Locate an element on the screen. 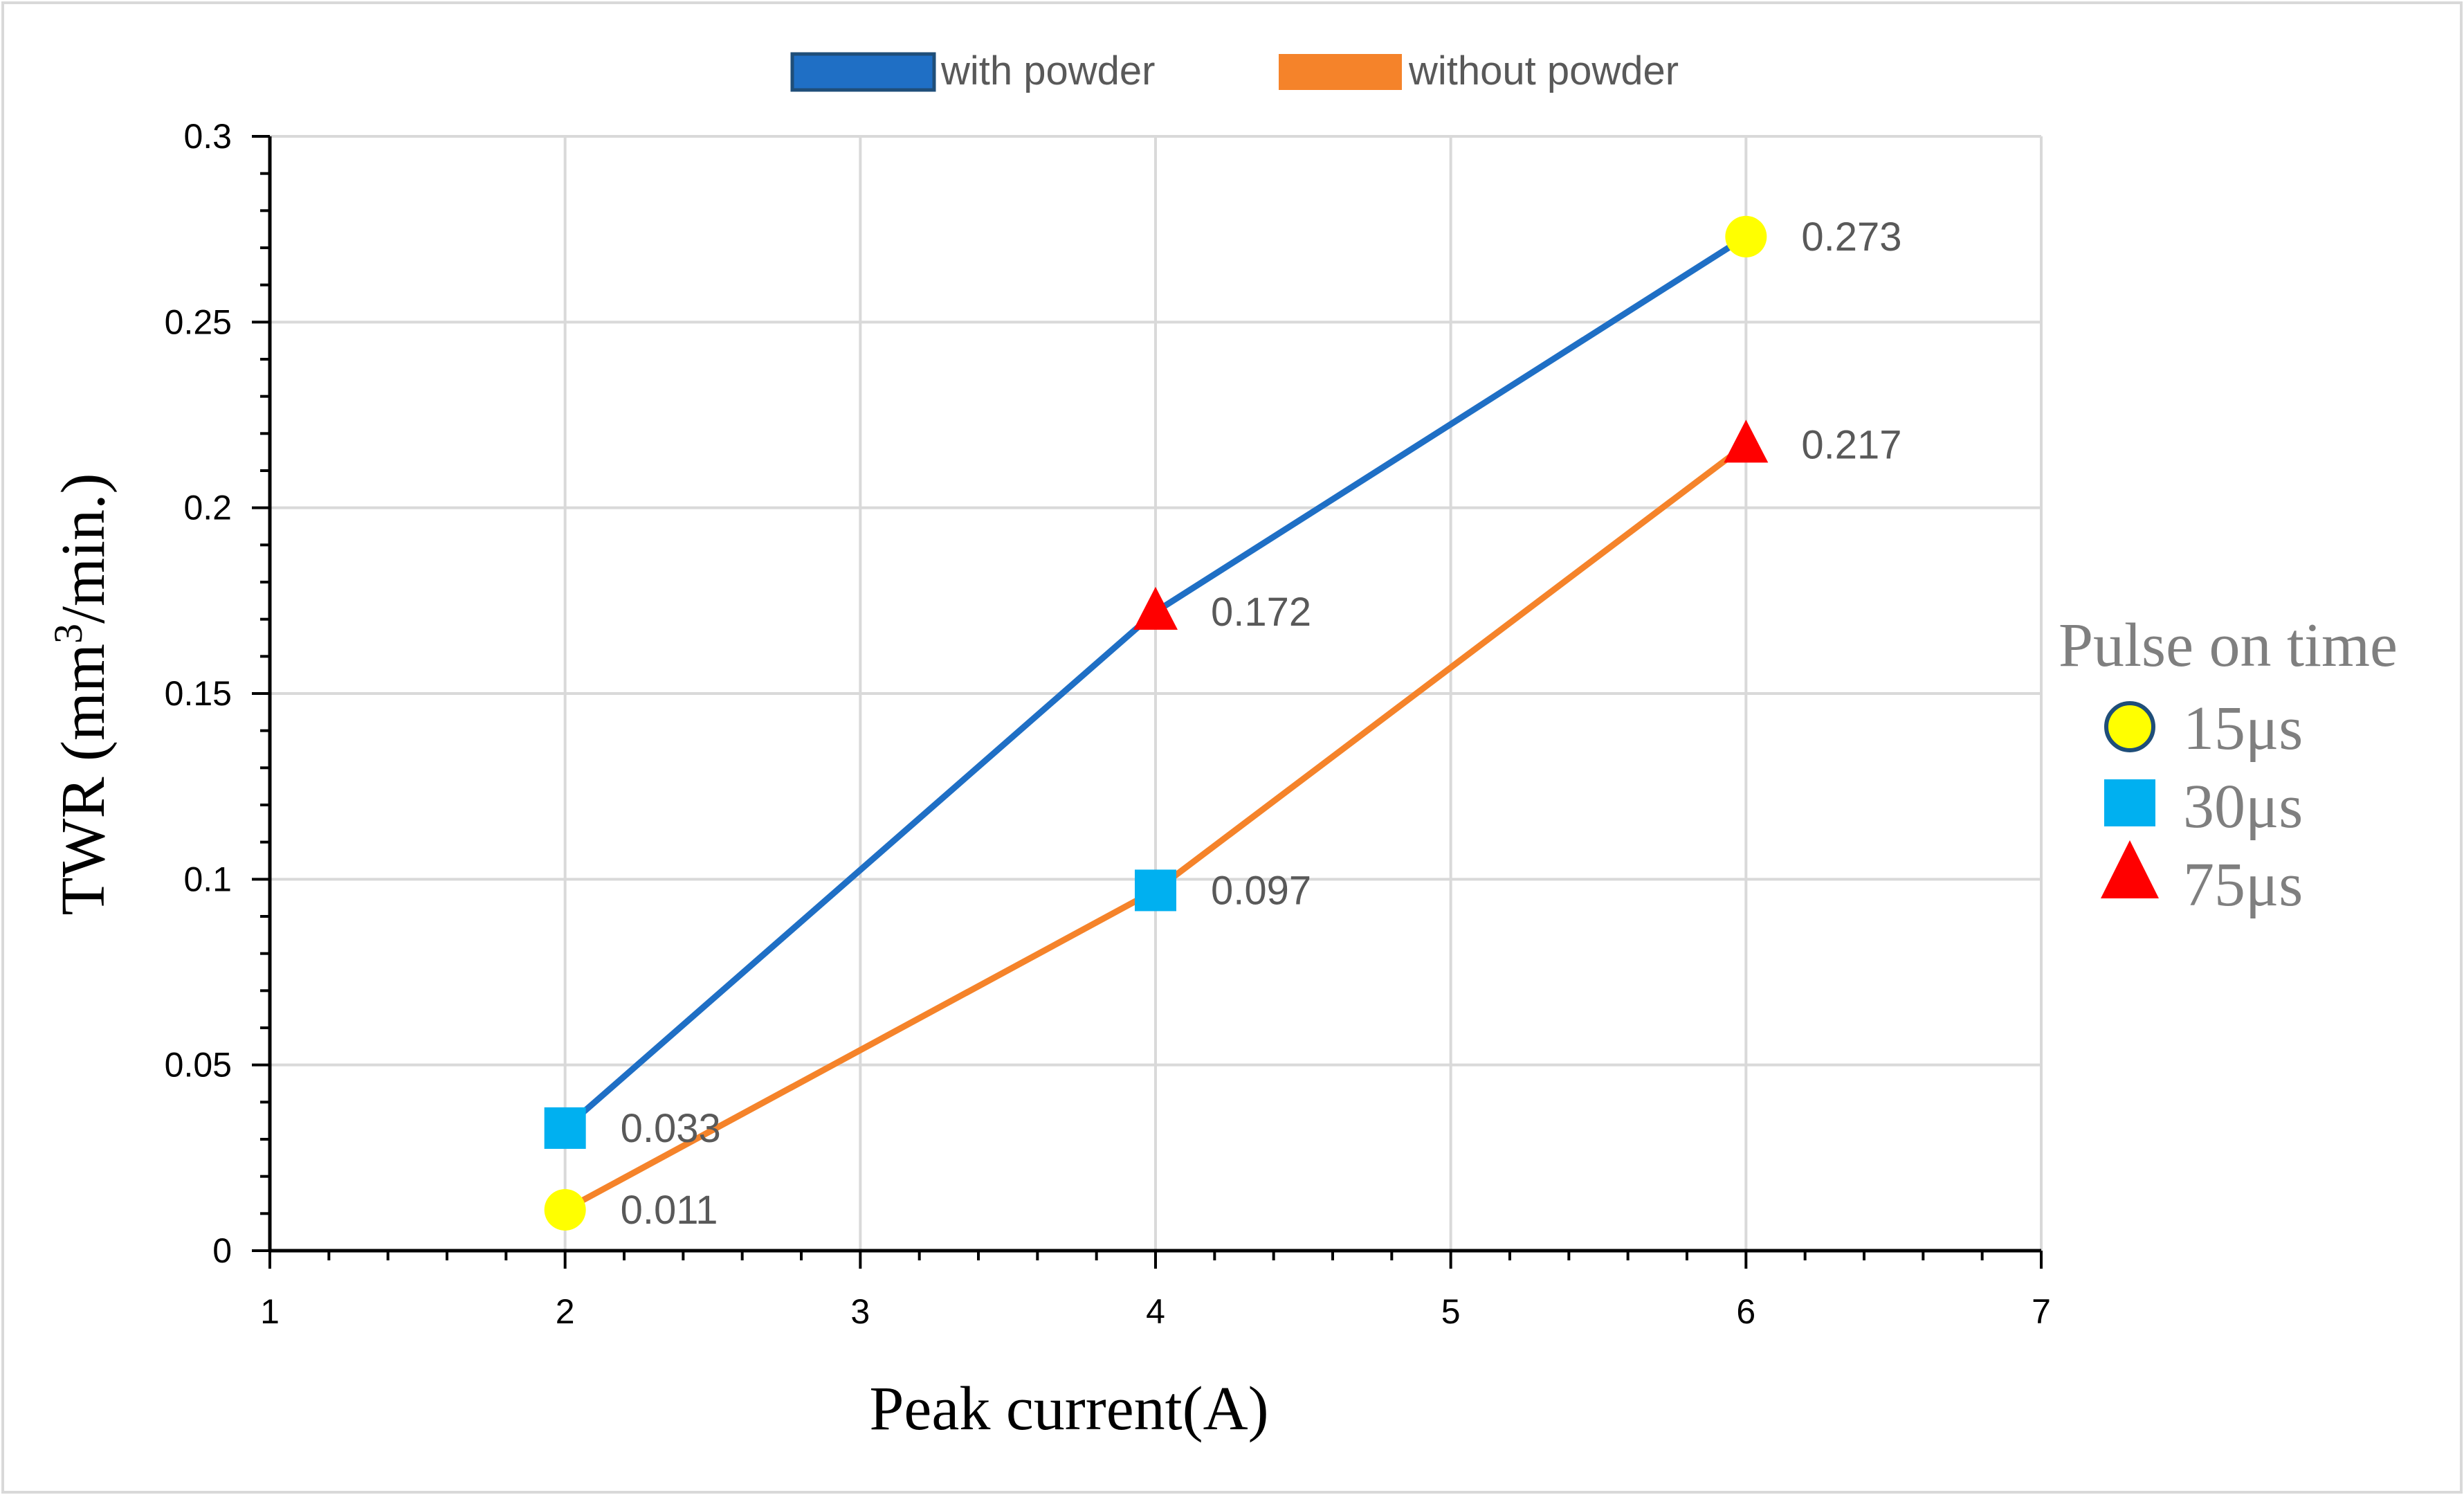  data-label: 0.217 is located at coordinates (1851, 444).